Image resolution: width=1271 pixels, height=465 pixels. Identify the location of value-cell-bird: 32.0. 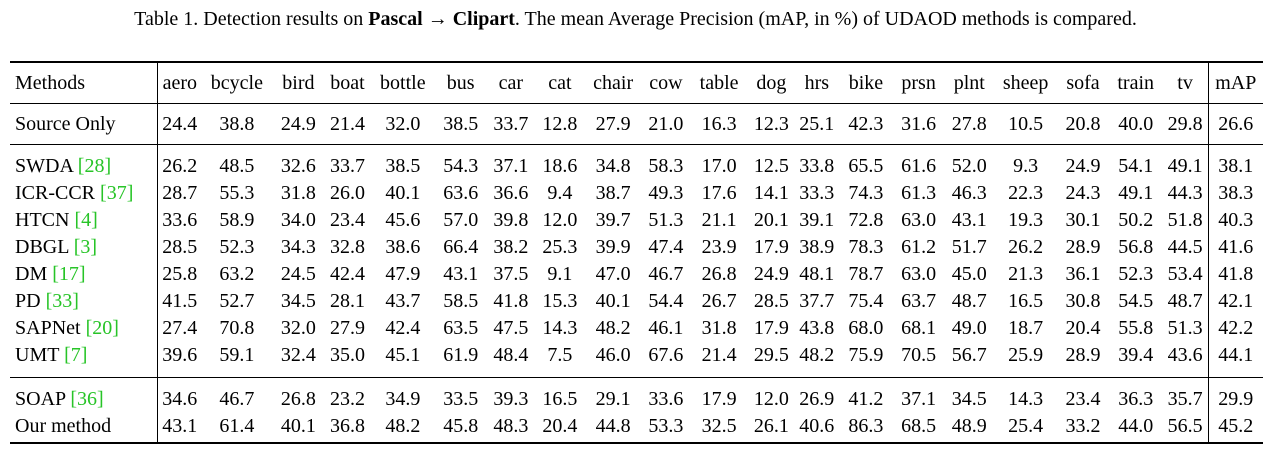
(298, 328).